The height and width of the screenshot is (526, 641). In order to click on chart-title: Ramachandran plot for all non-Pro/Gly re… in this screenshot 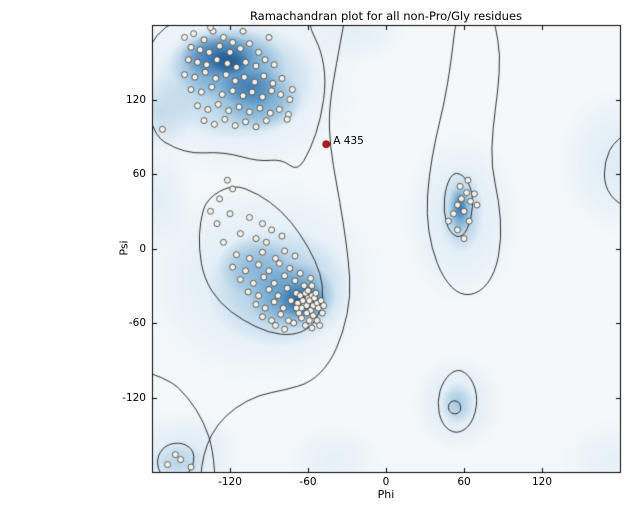, I will do `click(386, 16)`.